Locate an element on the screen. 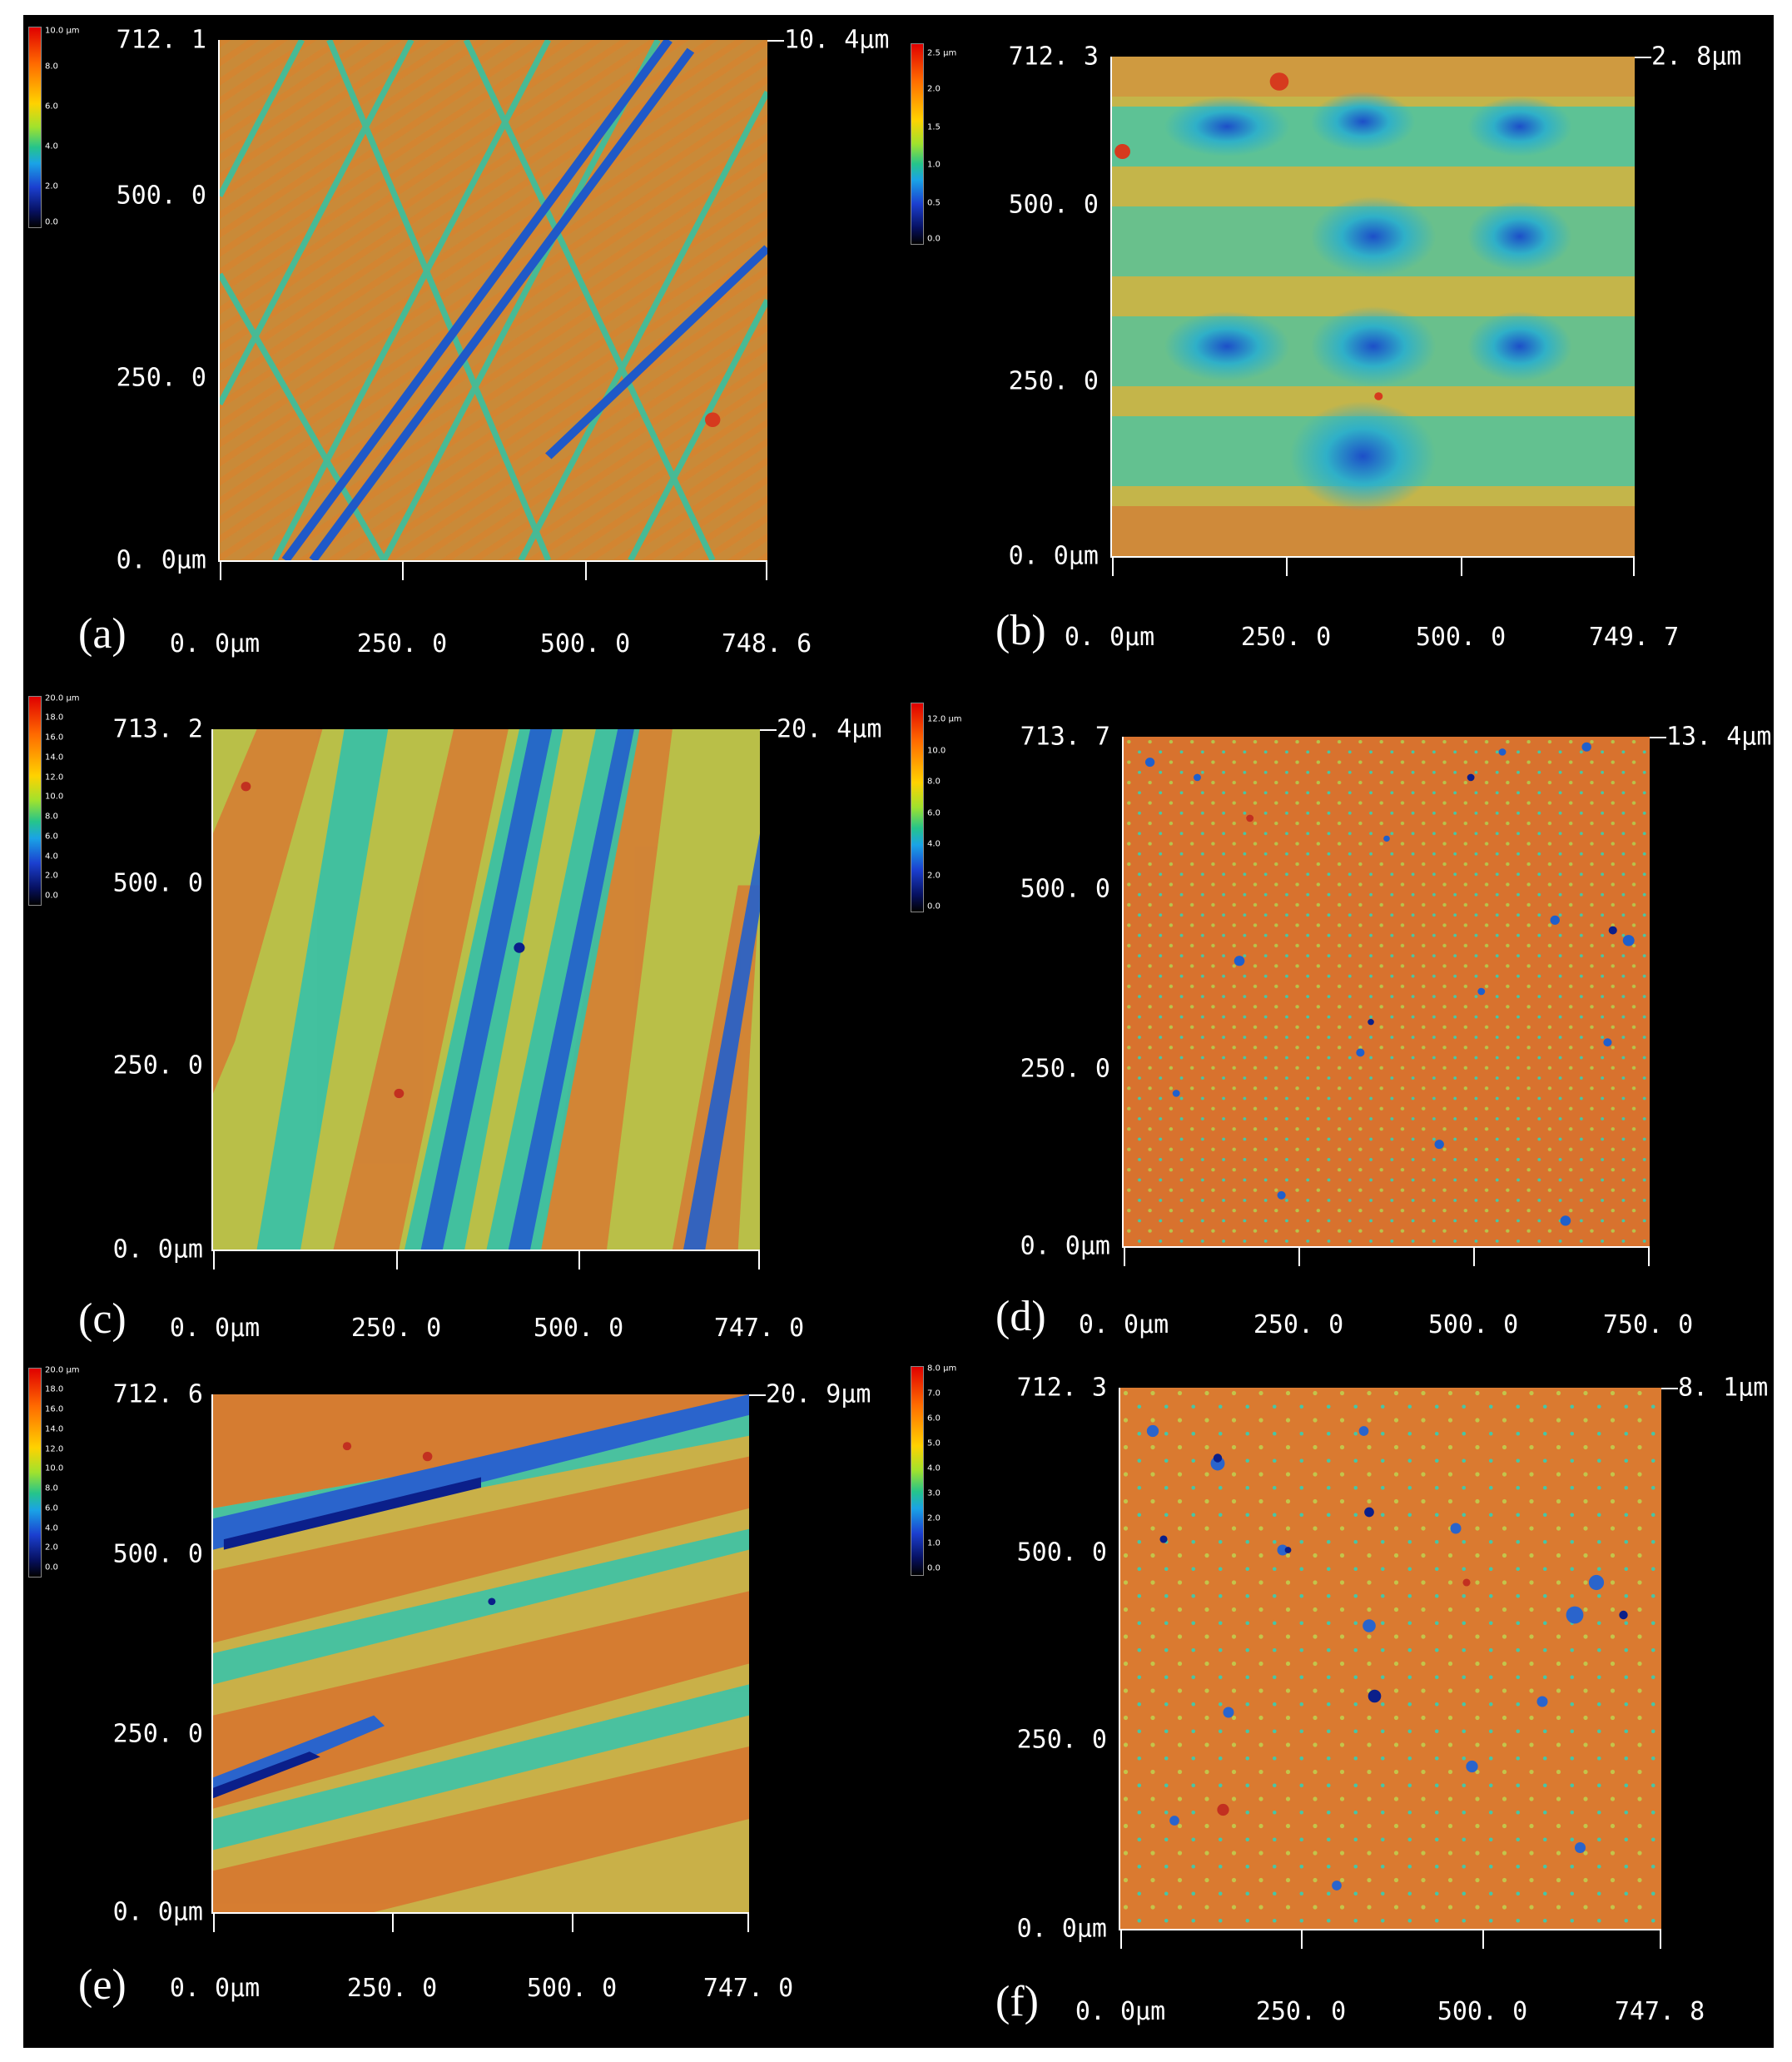  x-label-max: 748. 6 is located at coordinates (766, 643).